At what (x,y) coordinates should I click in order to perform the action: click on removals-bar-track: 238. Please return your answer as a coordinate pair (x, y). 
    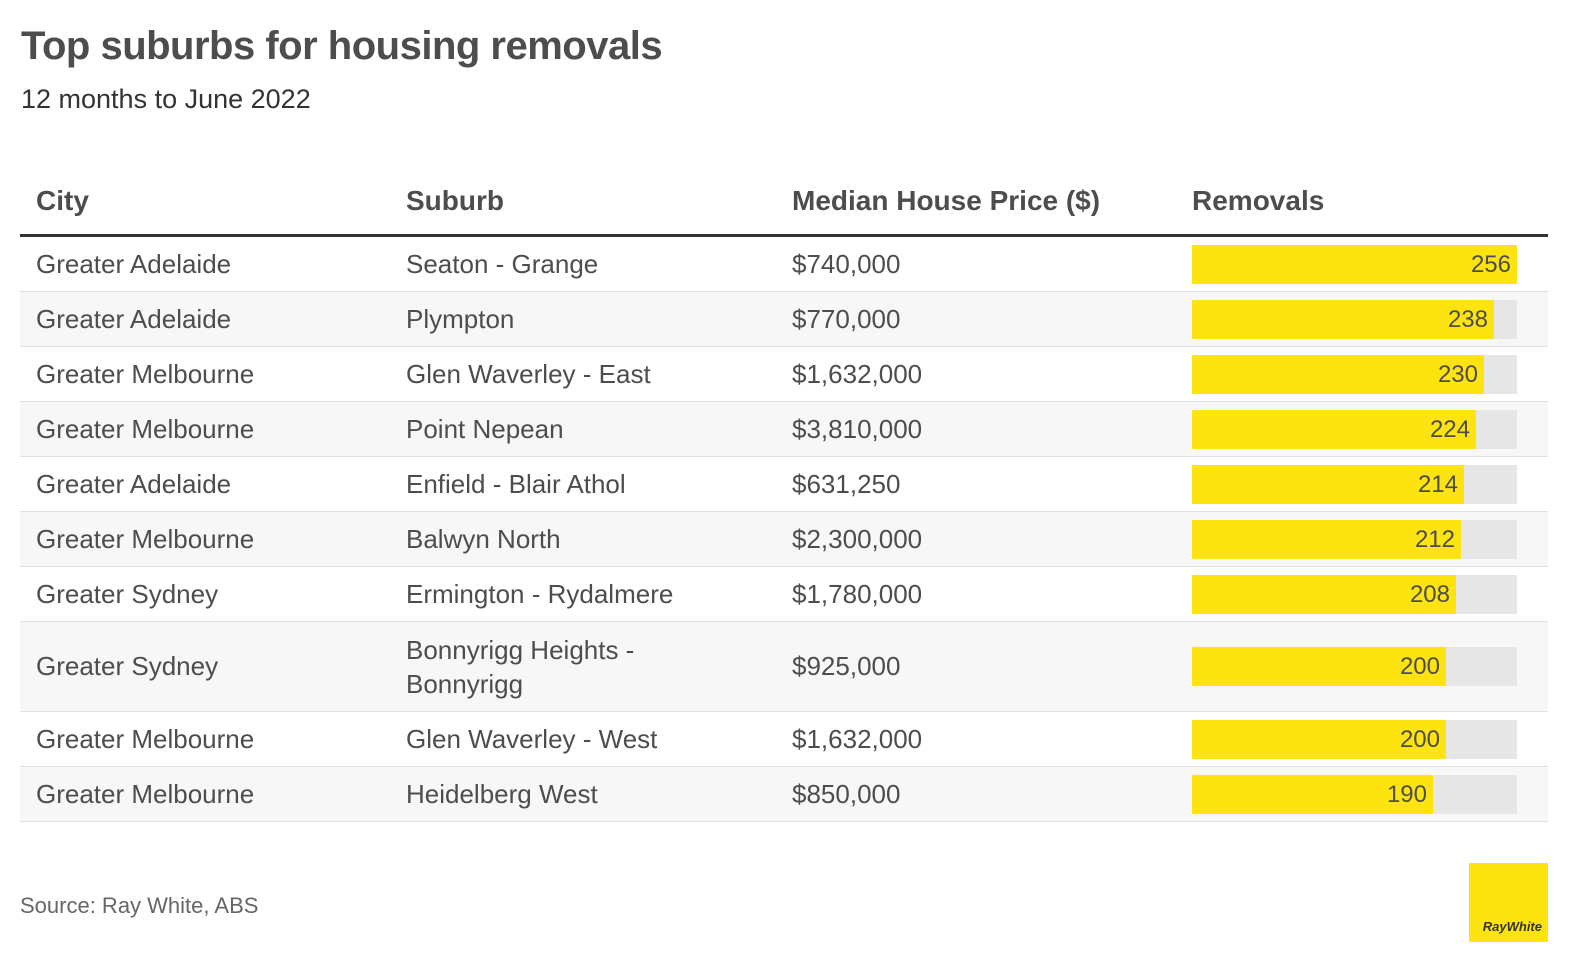
    Looking at the image, I should click on (1354, 319).